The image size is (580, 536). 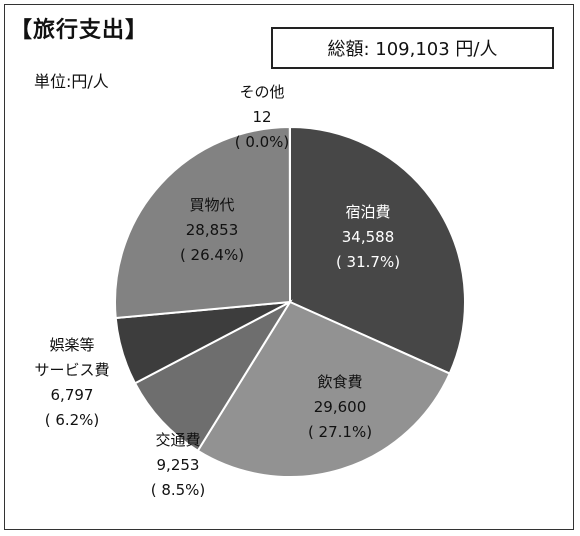 I want to click on total-amount-box: 総額: 109,103 円/人, so click(x=412, y=48).